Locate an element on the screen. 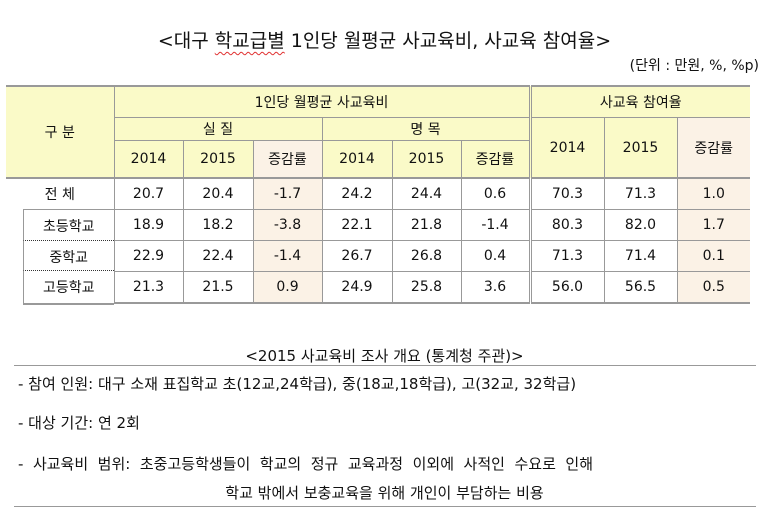 The image size is (769, 529). cell: 0.5 is located at coordinates (713, 287).